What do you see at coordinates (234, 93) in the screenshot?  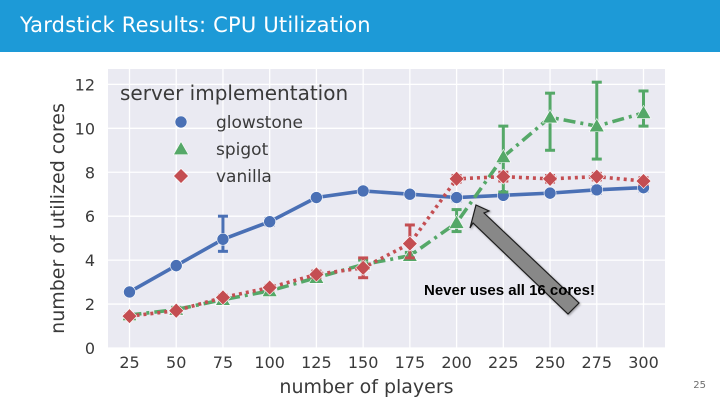 I see `legend-title: server implementation` at bounding box center [234, 93].